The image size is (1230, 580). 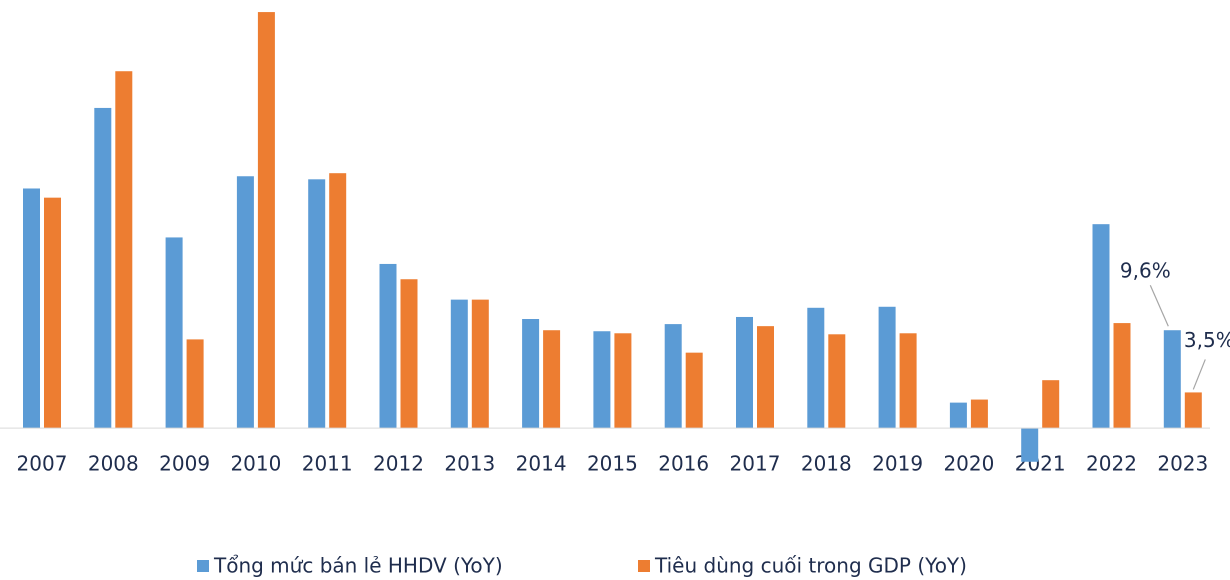 What do you see at coordinates (398, 464) in the screenshot?
I see `x-tick-label: 2012` at bounding box center [398, 464].